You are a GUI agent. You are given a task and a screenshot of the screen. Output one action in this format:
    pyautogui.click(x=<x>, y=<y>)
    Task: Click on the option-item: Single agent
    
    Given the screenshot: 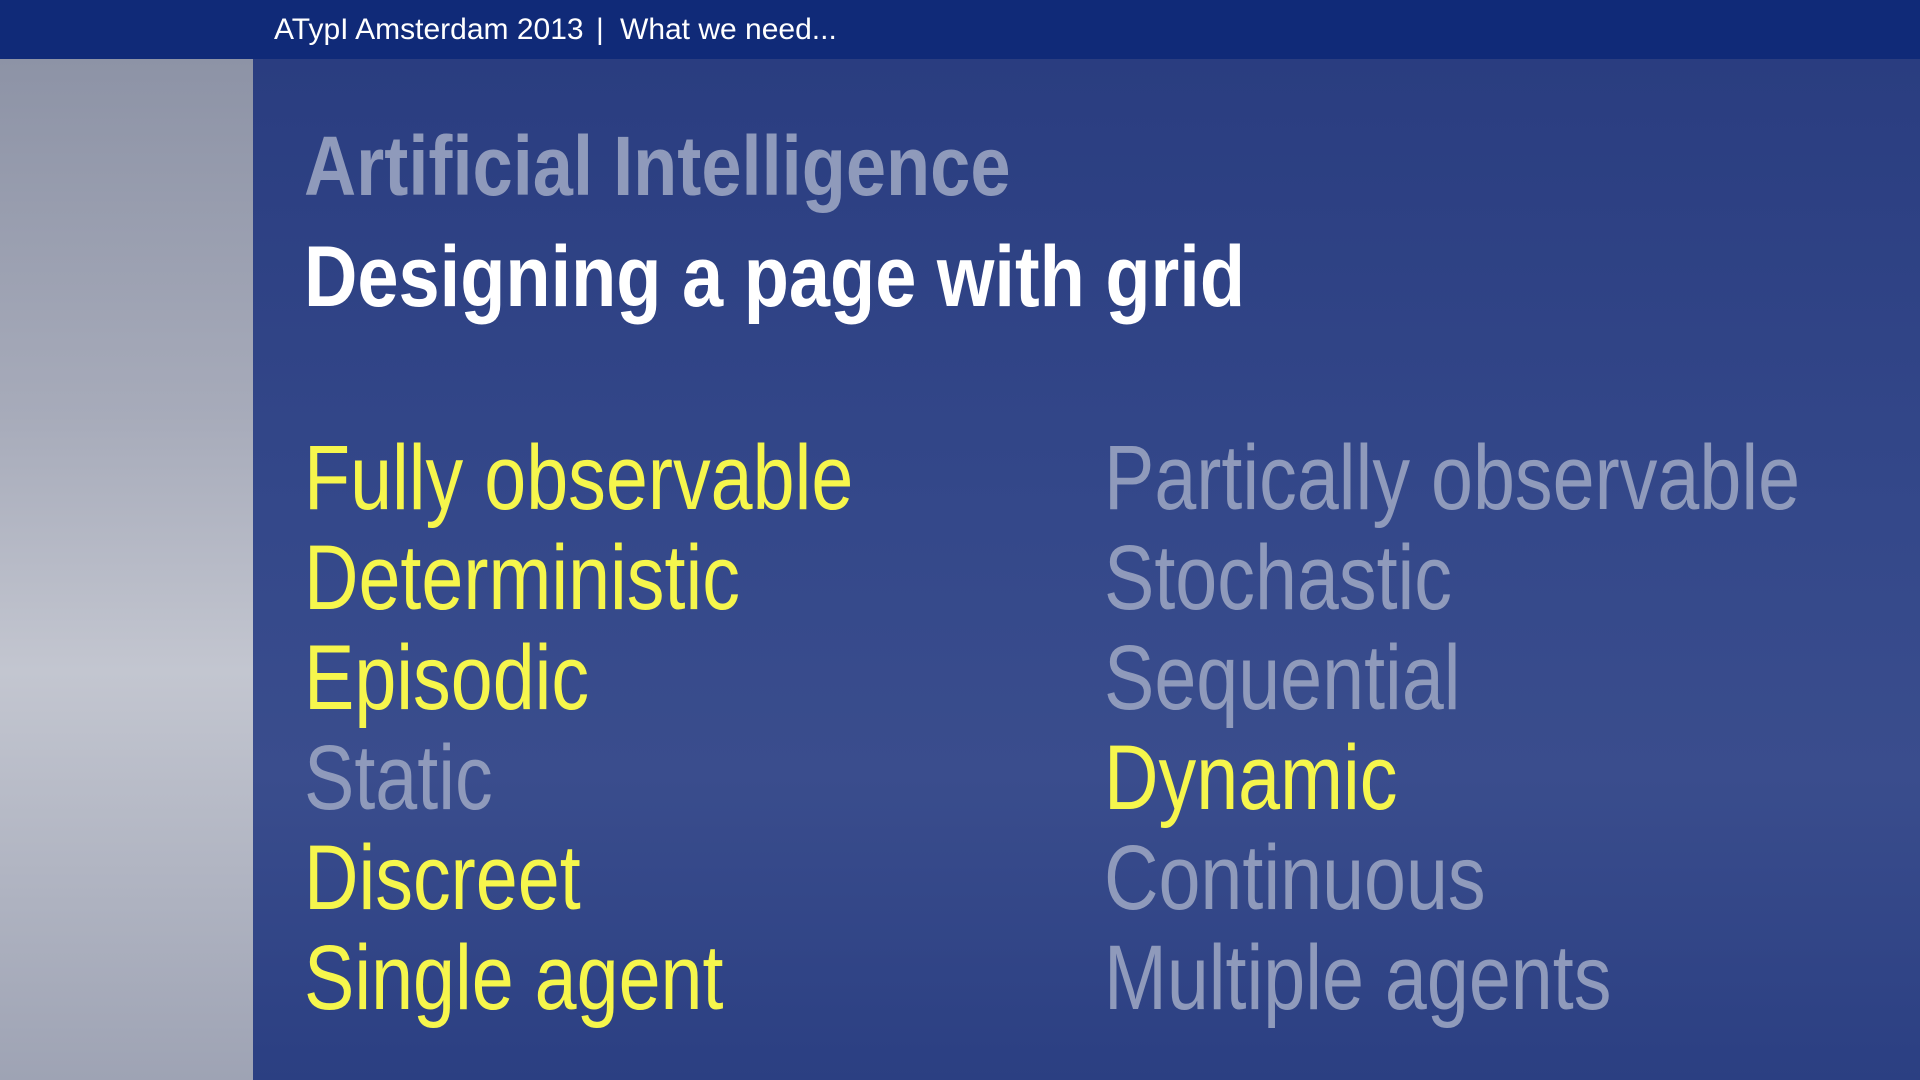 What is the action you would take?
    pyautogui.click(x=514, y=978)
    